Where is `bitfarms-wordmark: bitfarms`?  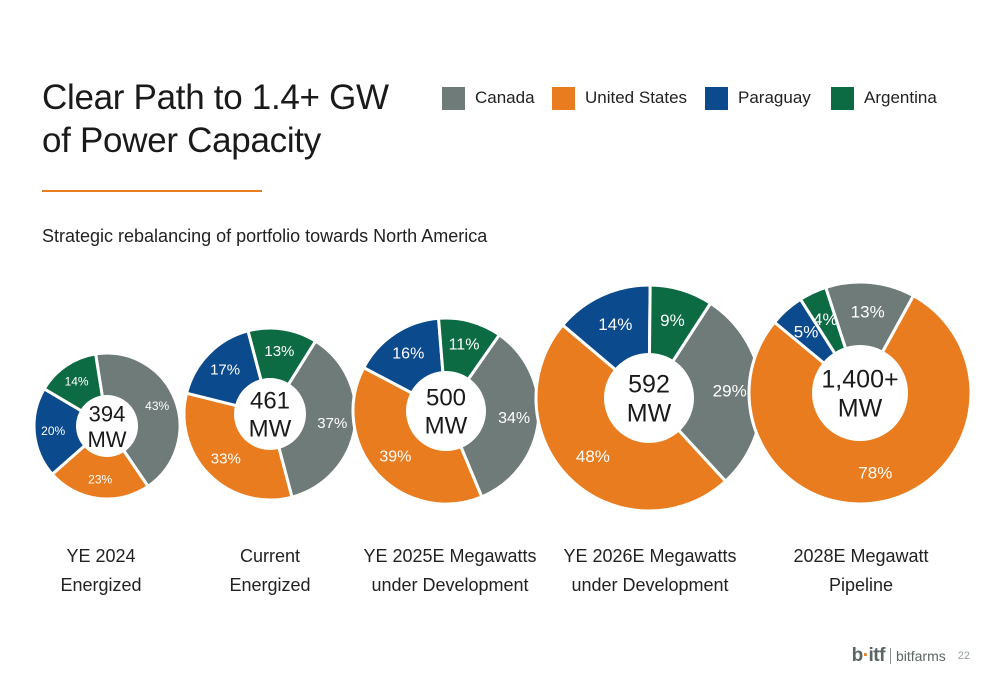
bitfarms-wordmark: bitfarms is located at coordinates (920, 656).